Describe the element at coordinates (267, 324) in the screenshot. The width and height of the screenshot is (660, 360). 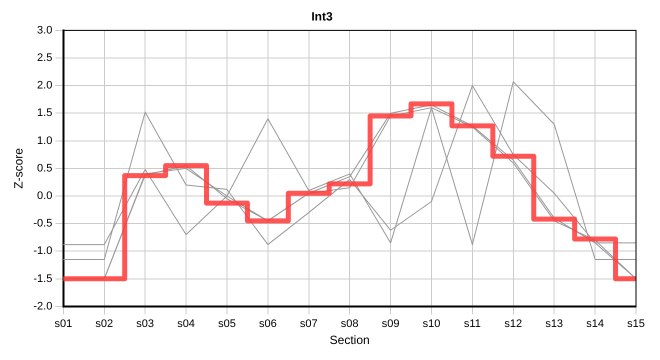
I see `x-tick-label: s06` at that location.